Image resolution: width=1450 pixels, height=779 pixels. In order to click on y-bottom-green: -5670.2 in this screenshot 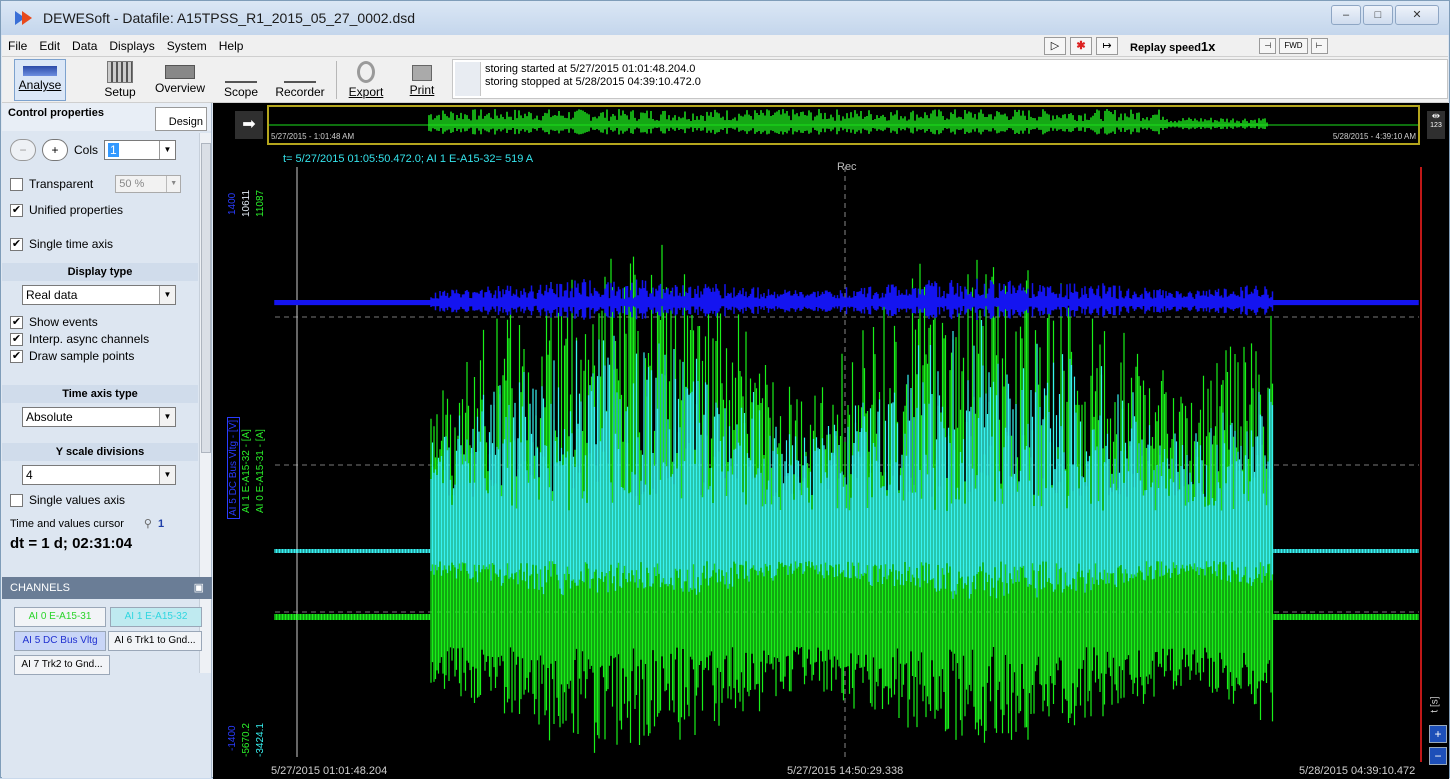, I will do `click(246, 740)`.